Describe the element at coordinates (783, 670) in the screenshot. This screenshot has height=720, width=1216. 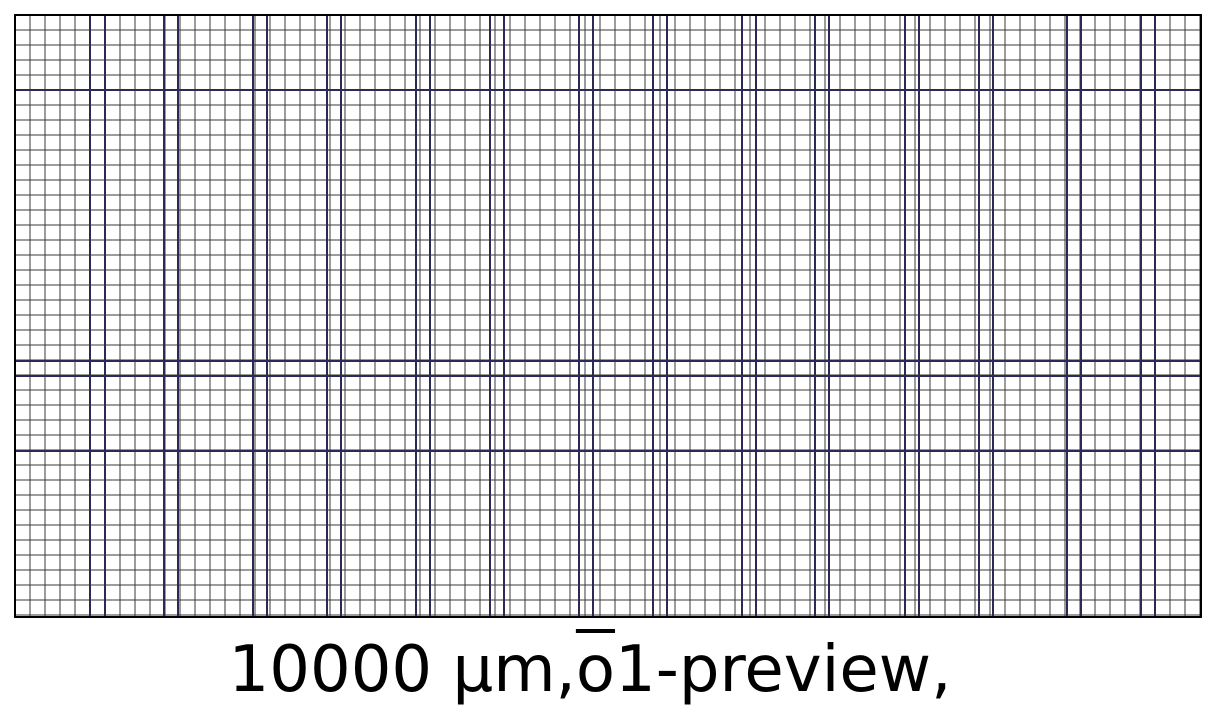
I see `caption-suffix: 1-preview,` at that location.